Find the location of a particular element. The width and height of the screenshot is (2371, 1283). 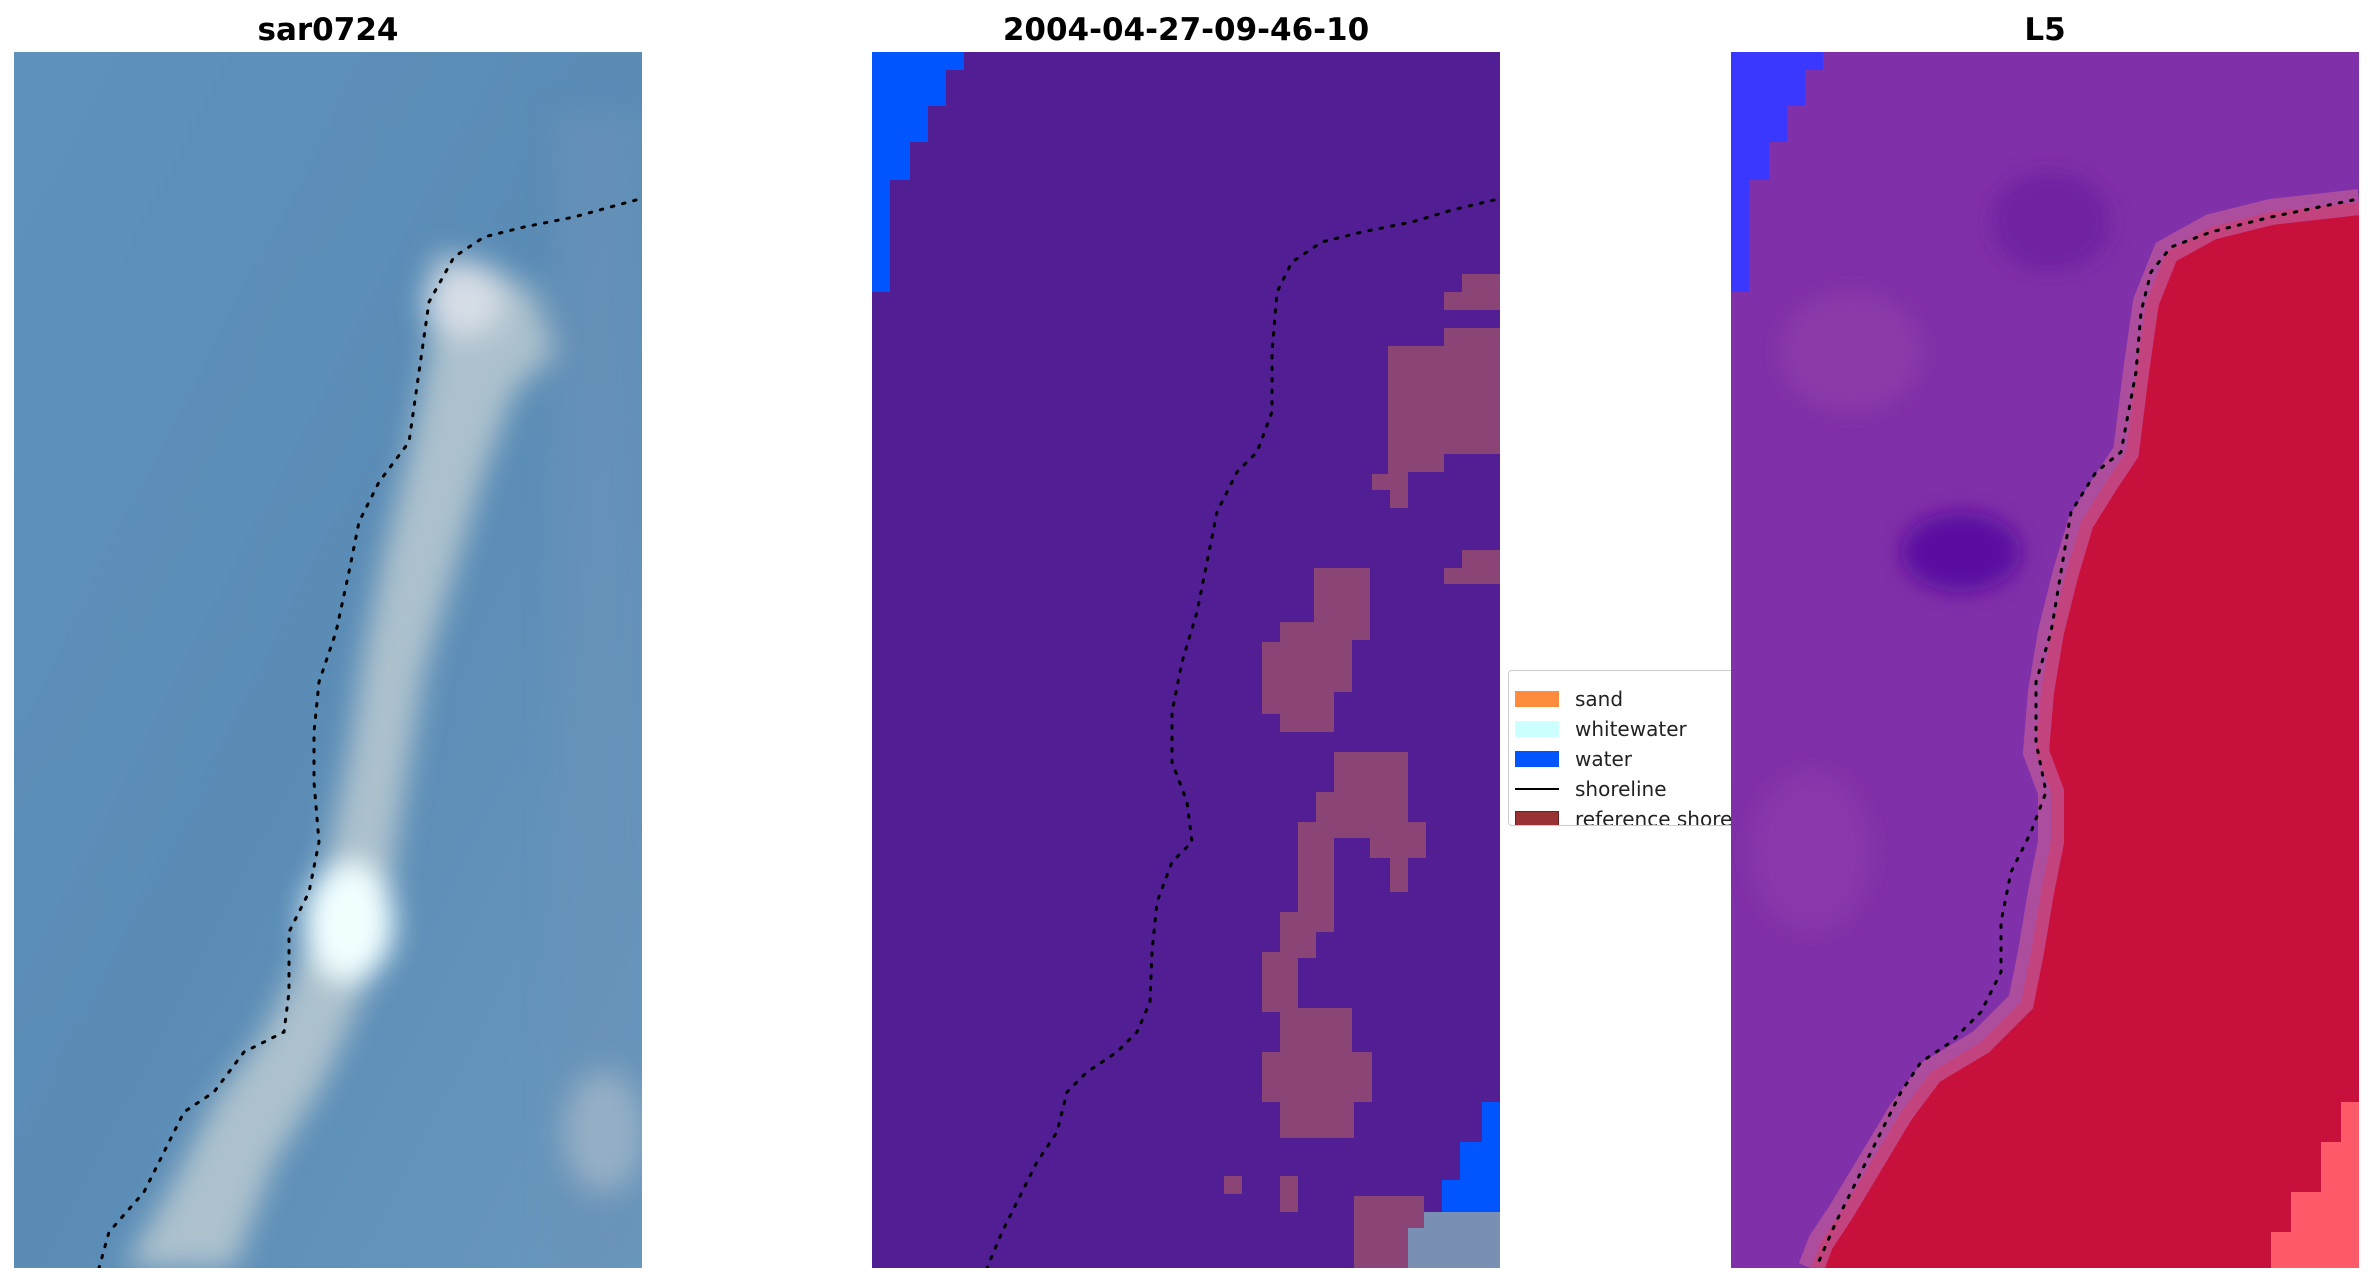

legend-item-whitewater: whitewater is located at coordinates (1601, 729).